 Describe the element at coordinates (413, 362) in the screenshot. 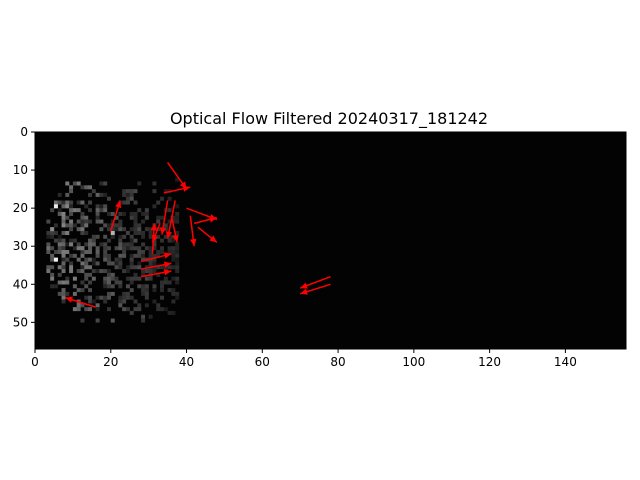

I see `x-tick-label: 100` at that location.